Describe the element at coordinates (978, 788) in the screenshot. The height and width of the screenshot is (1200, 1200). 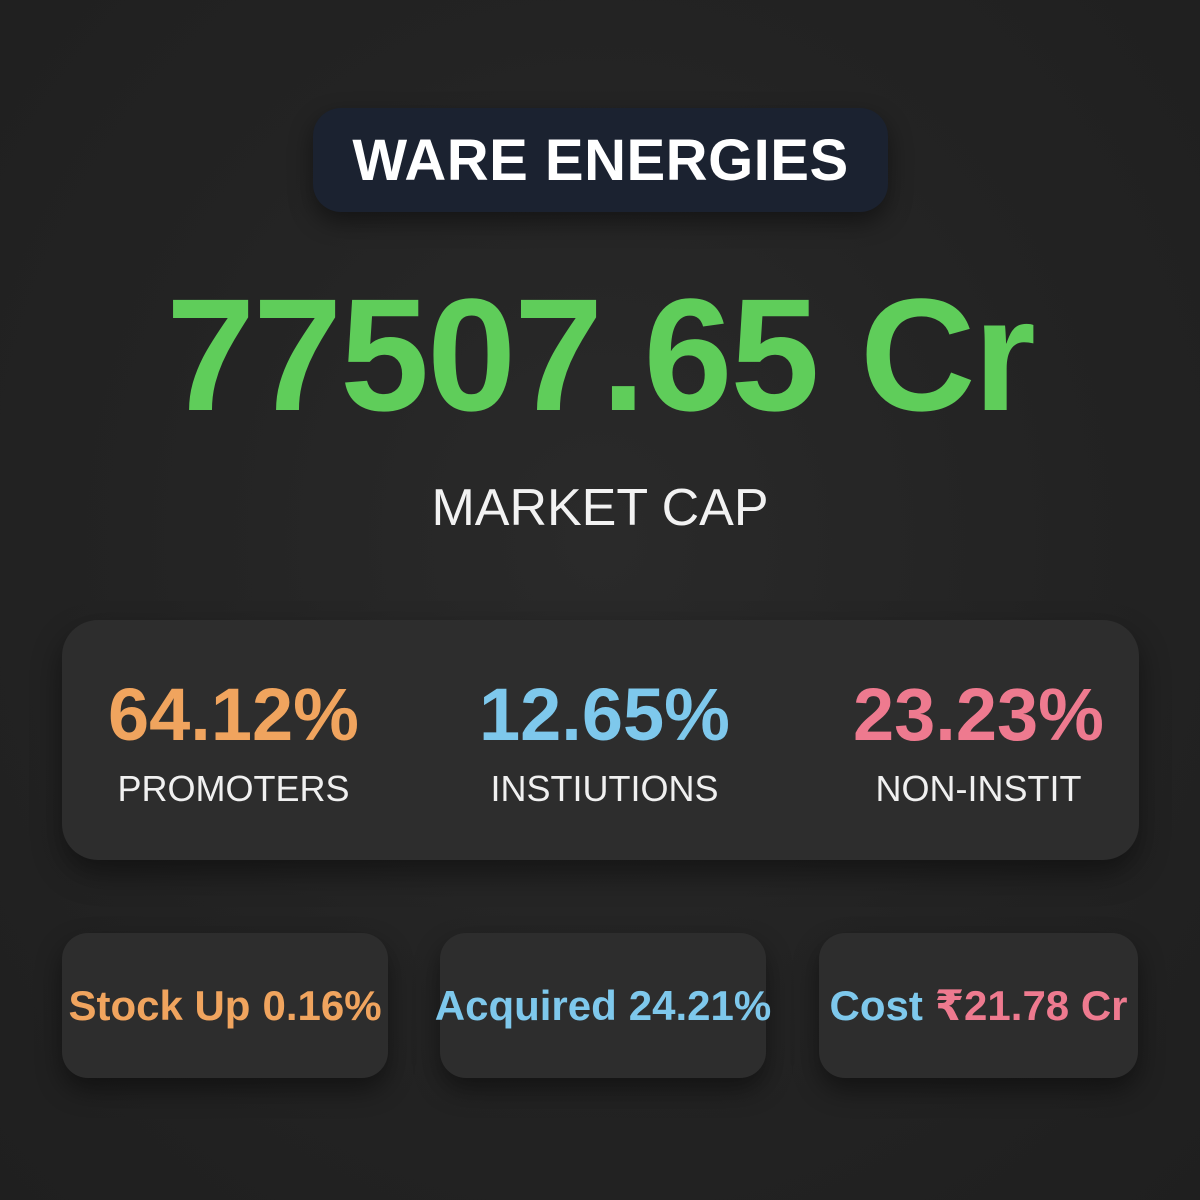
I see `holding-label: NON-INSTIT` at that location.